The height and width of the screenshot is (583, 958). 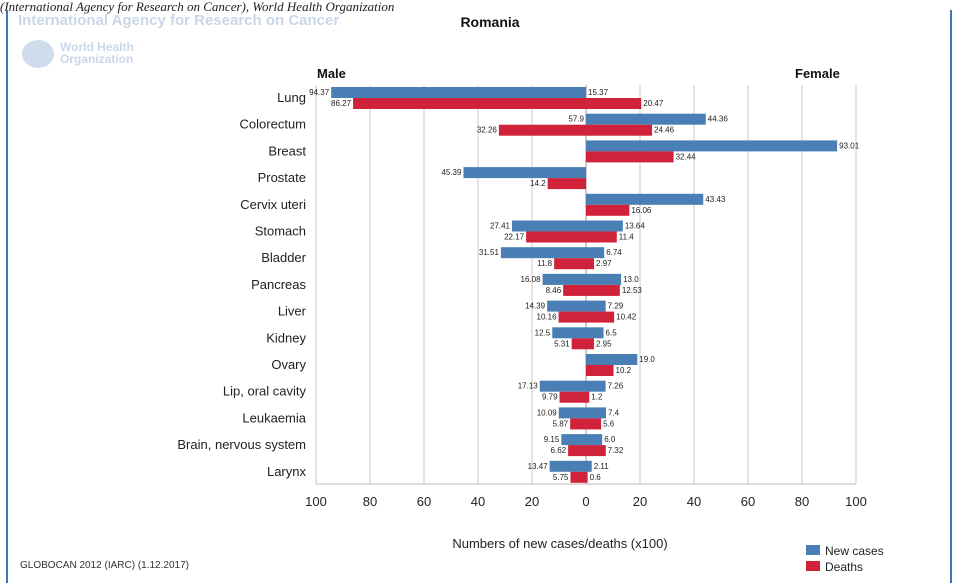 I want to click on value-label-female-new: 7.29, so click(x=616, y=306).